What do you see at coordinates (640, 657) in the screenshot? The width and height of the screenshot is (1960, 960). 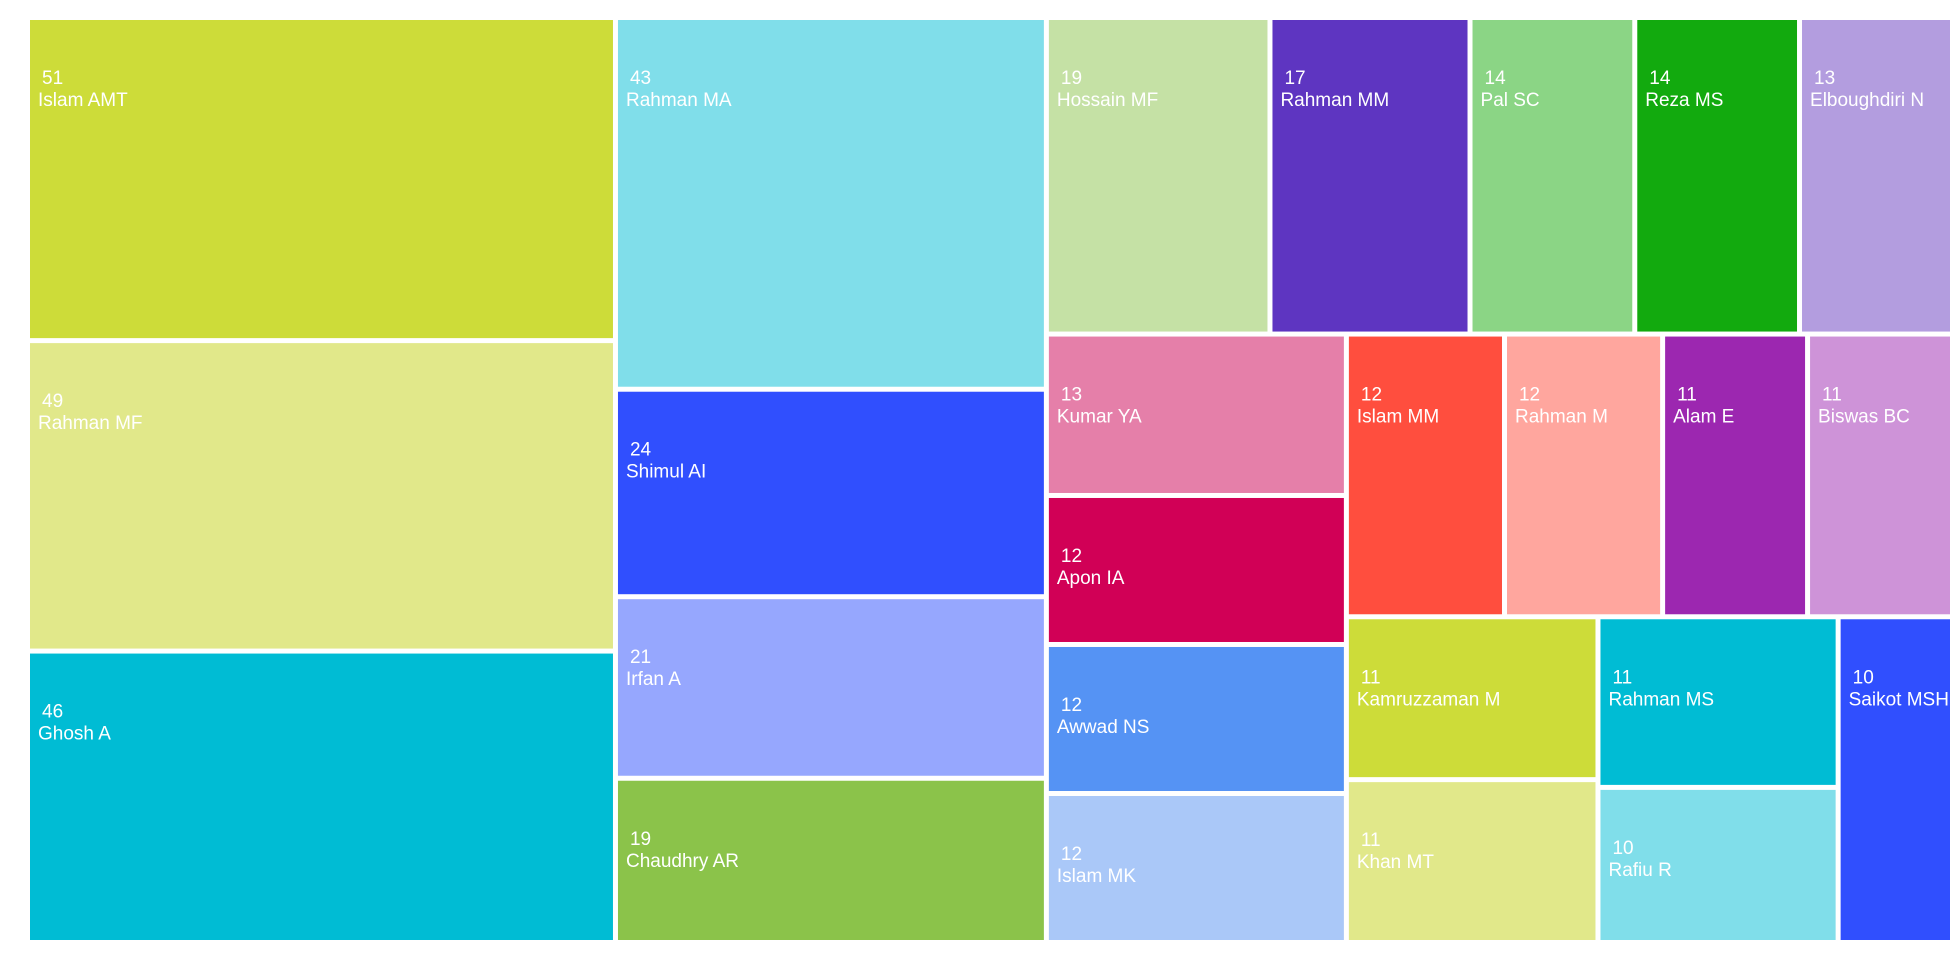 I see `tile-value: 21` at bounding box center [640, 657].